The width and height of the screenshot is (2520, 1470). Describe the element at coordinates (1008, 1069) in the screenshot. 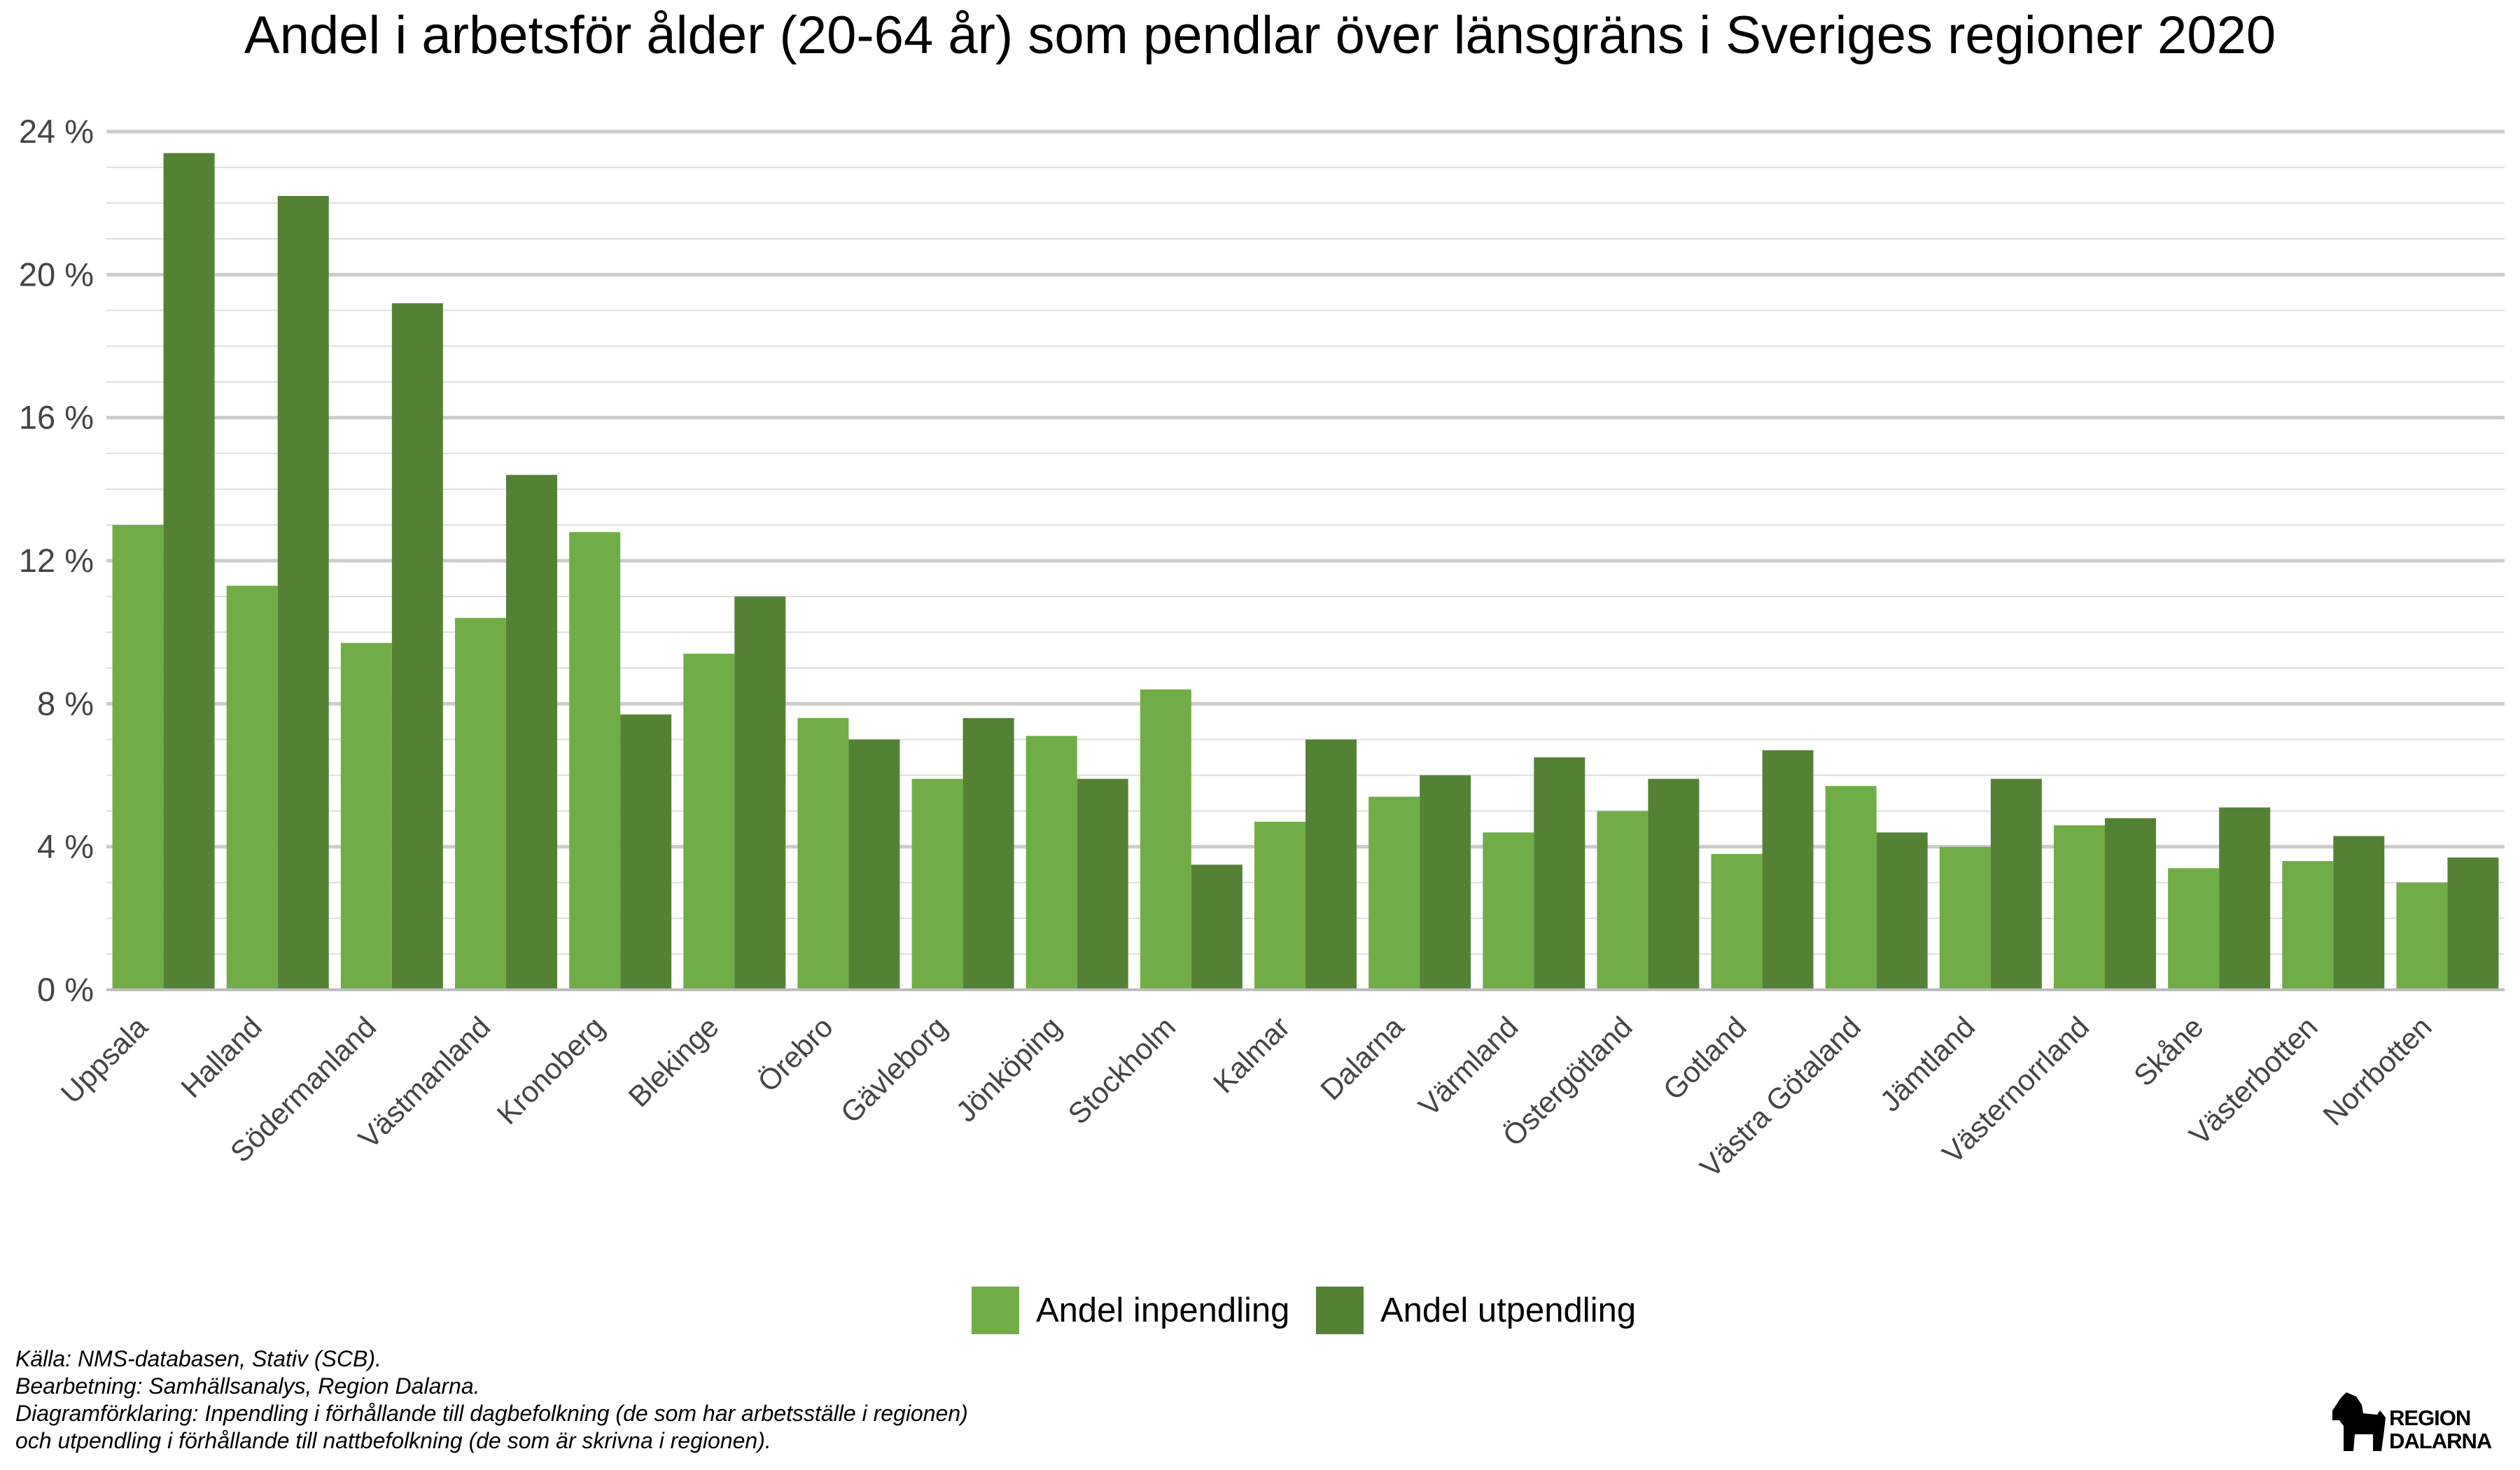

I see `x-tick-label: Jönköping` at that location.